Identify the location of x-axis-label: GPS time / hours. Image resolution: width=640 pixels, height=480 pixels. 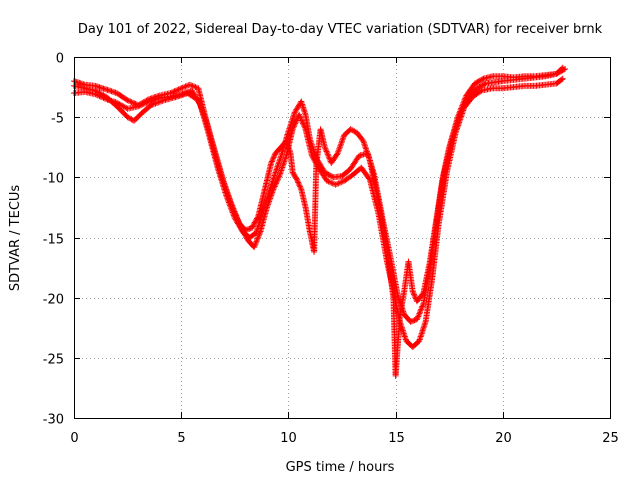
(340, 467).